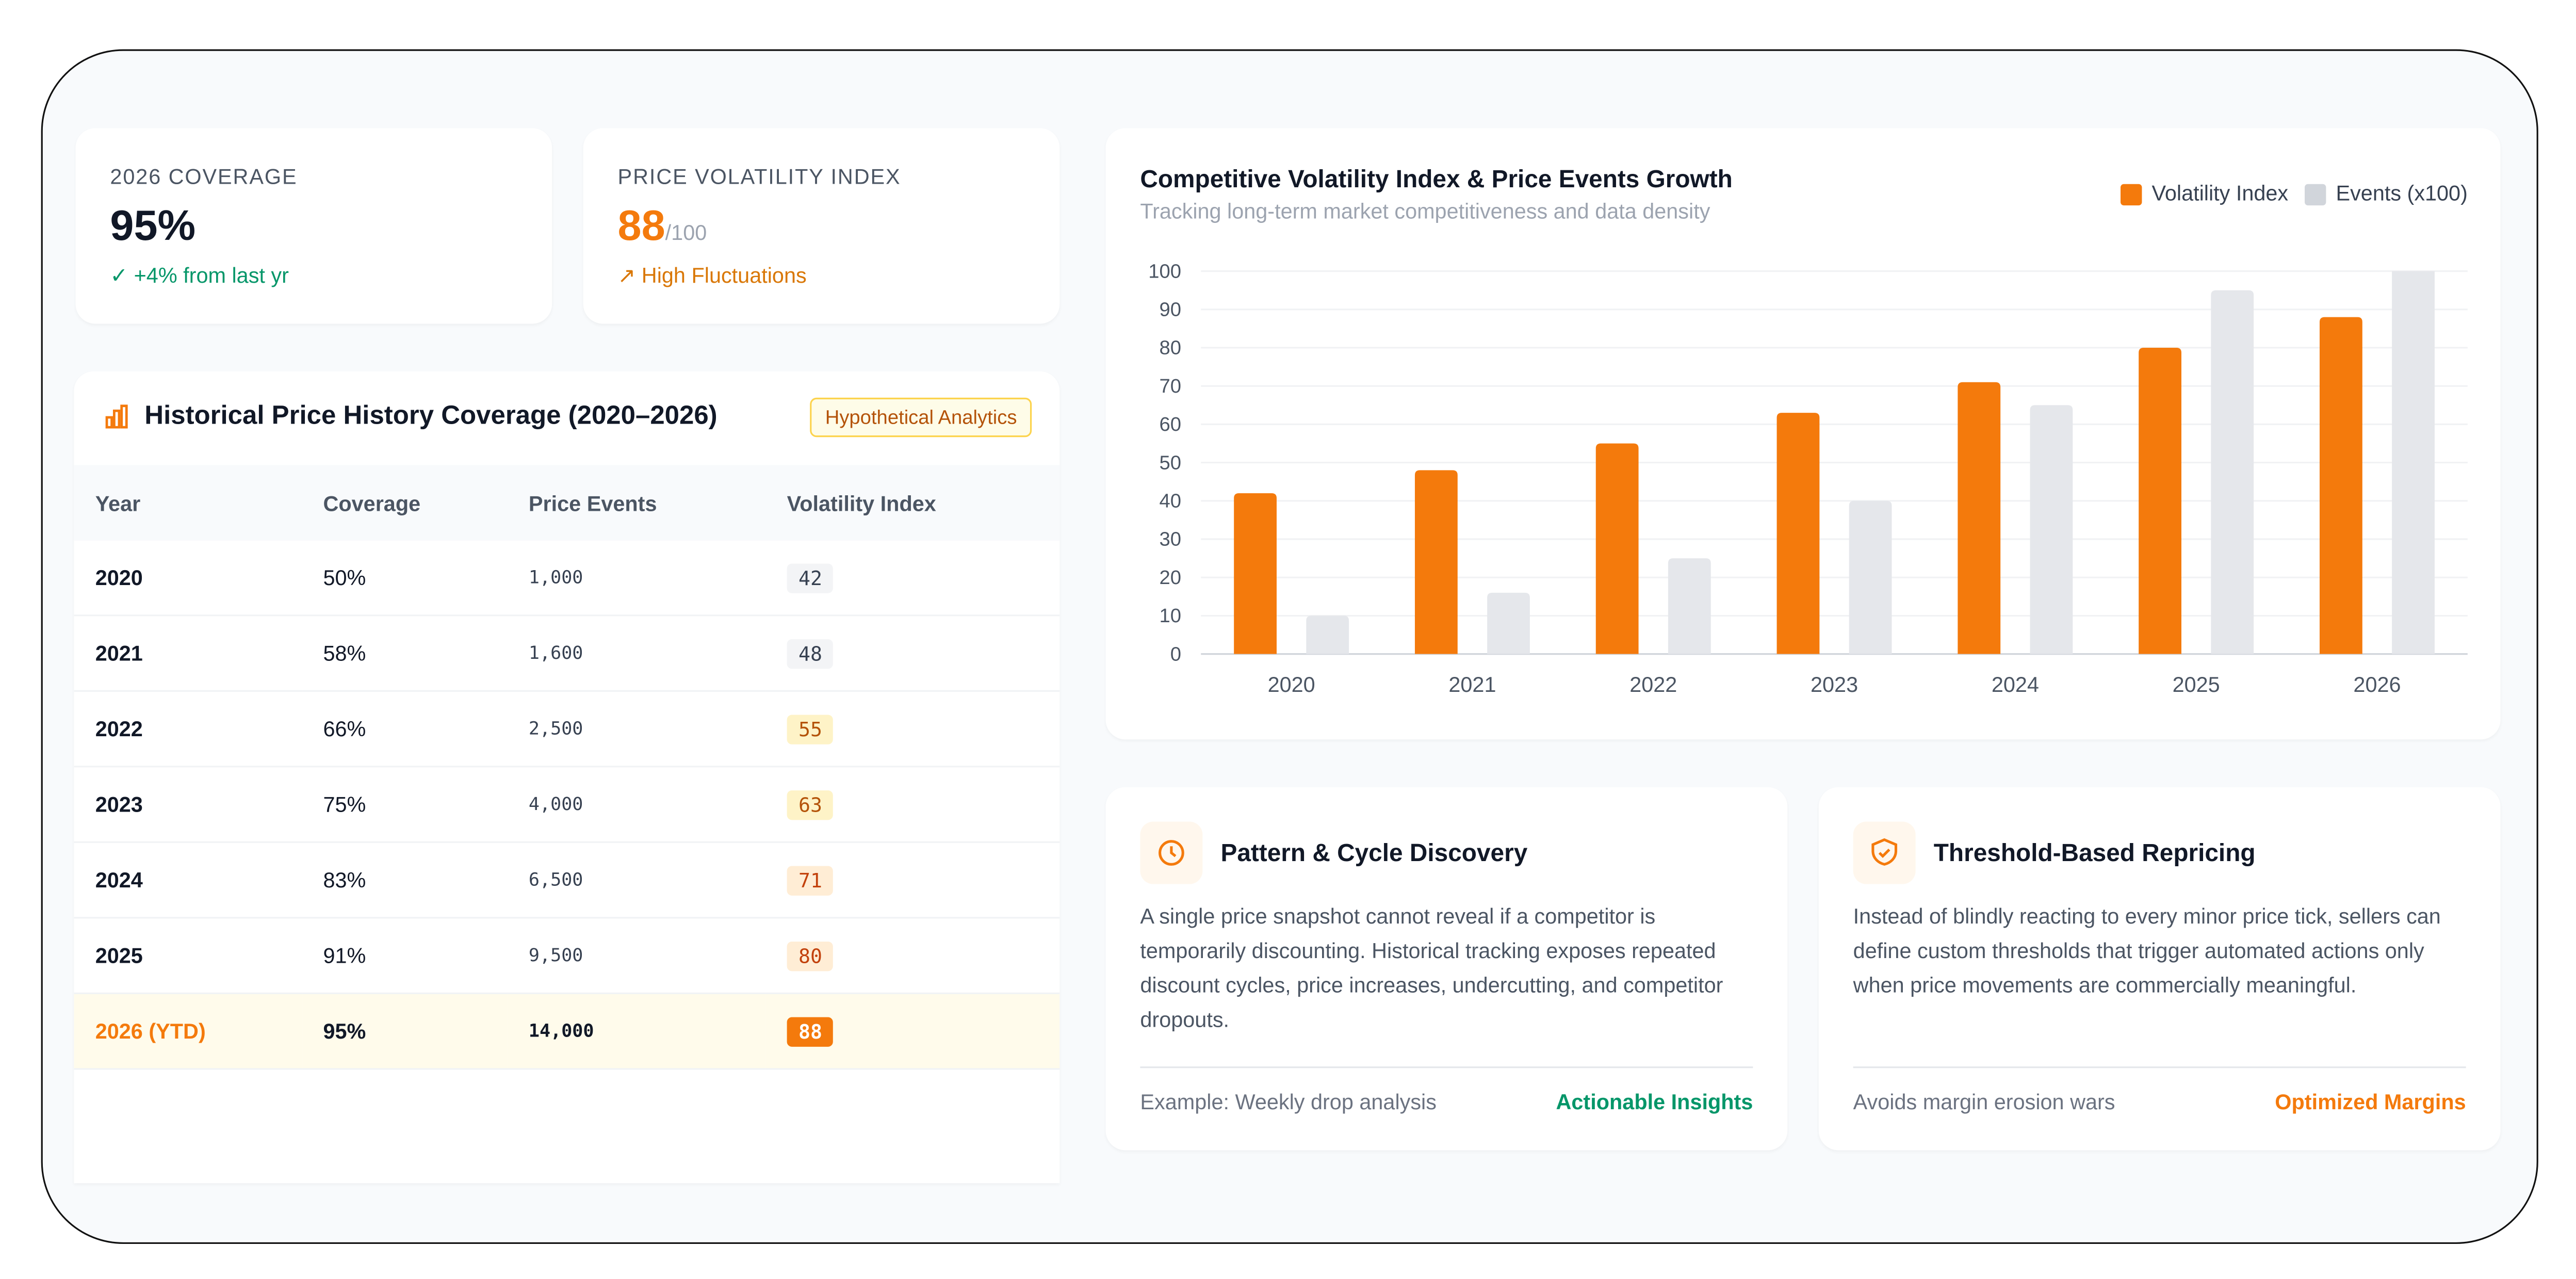 The width and height of the screenshot is (2576, 1279). I want to click on card-value: 88/100, so click(662, 226).